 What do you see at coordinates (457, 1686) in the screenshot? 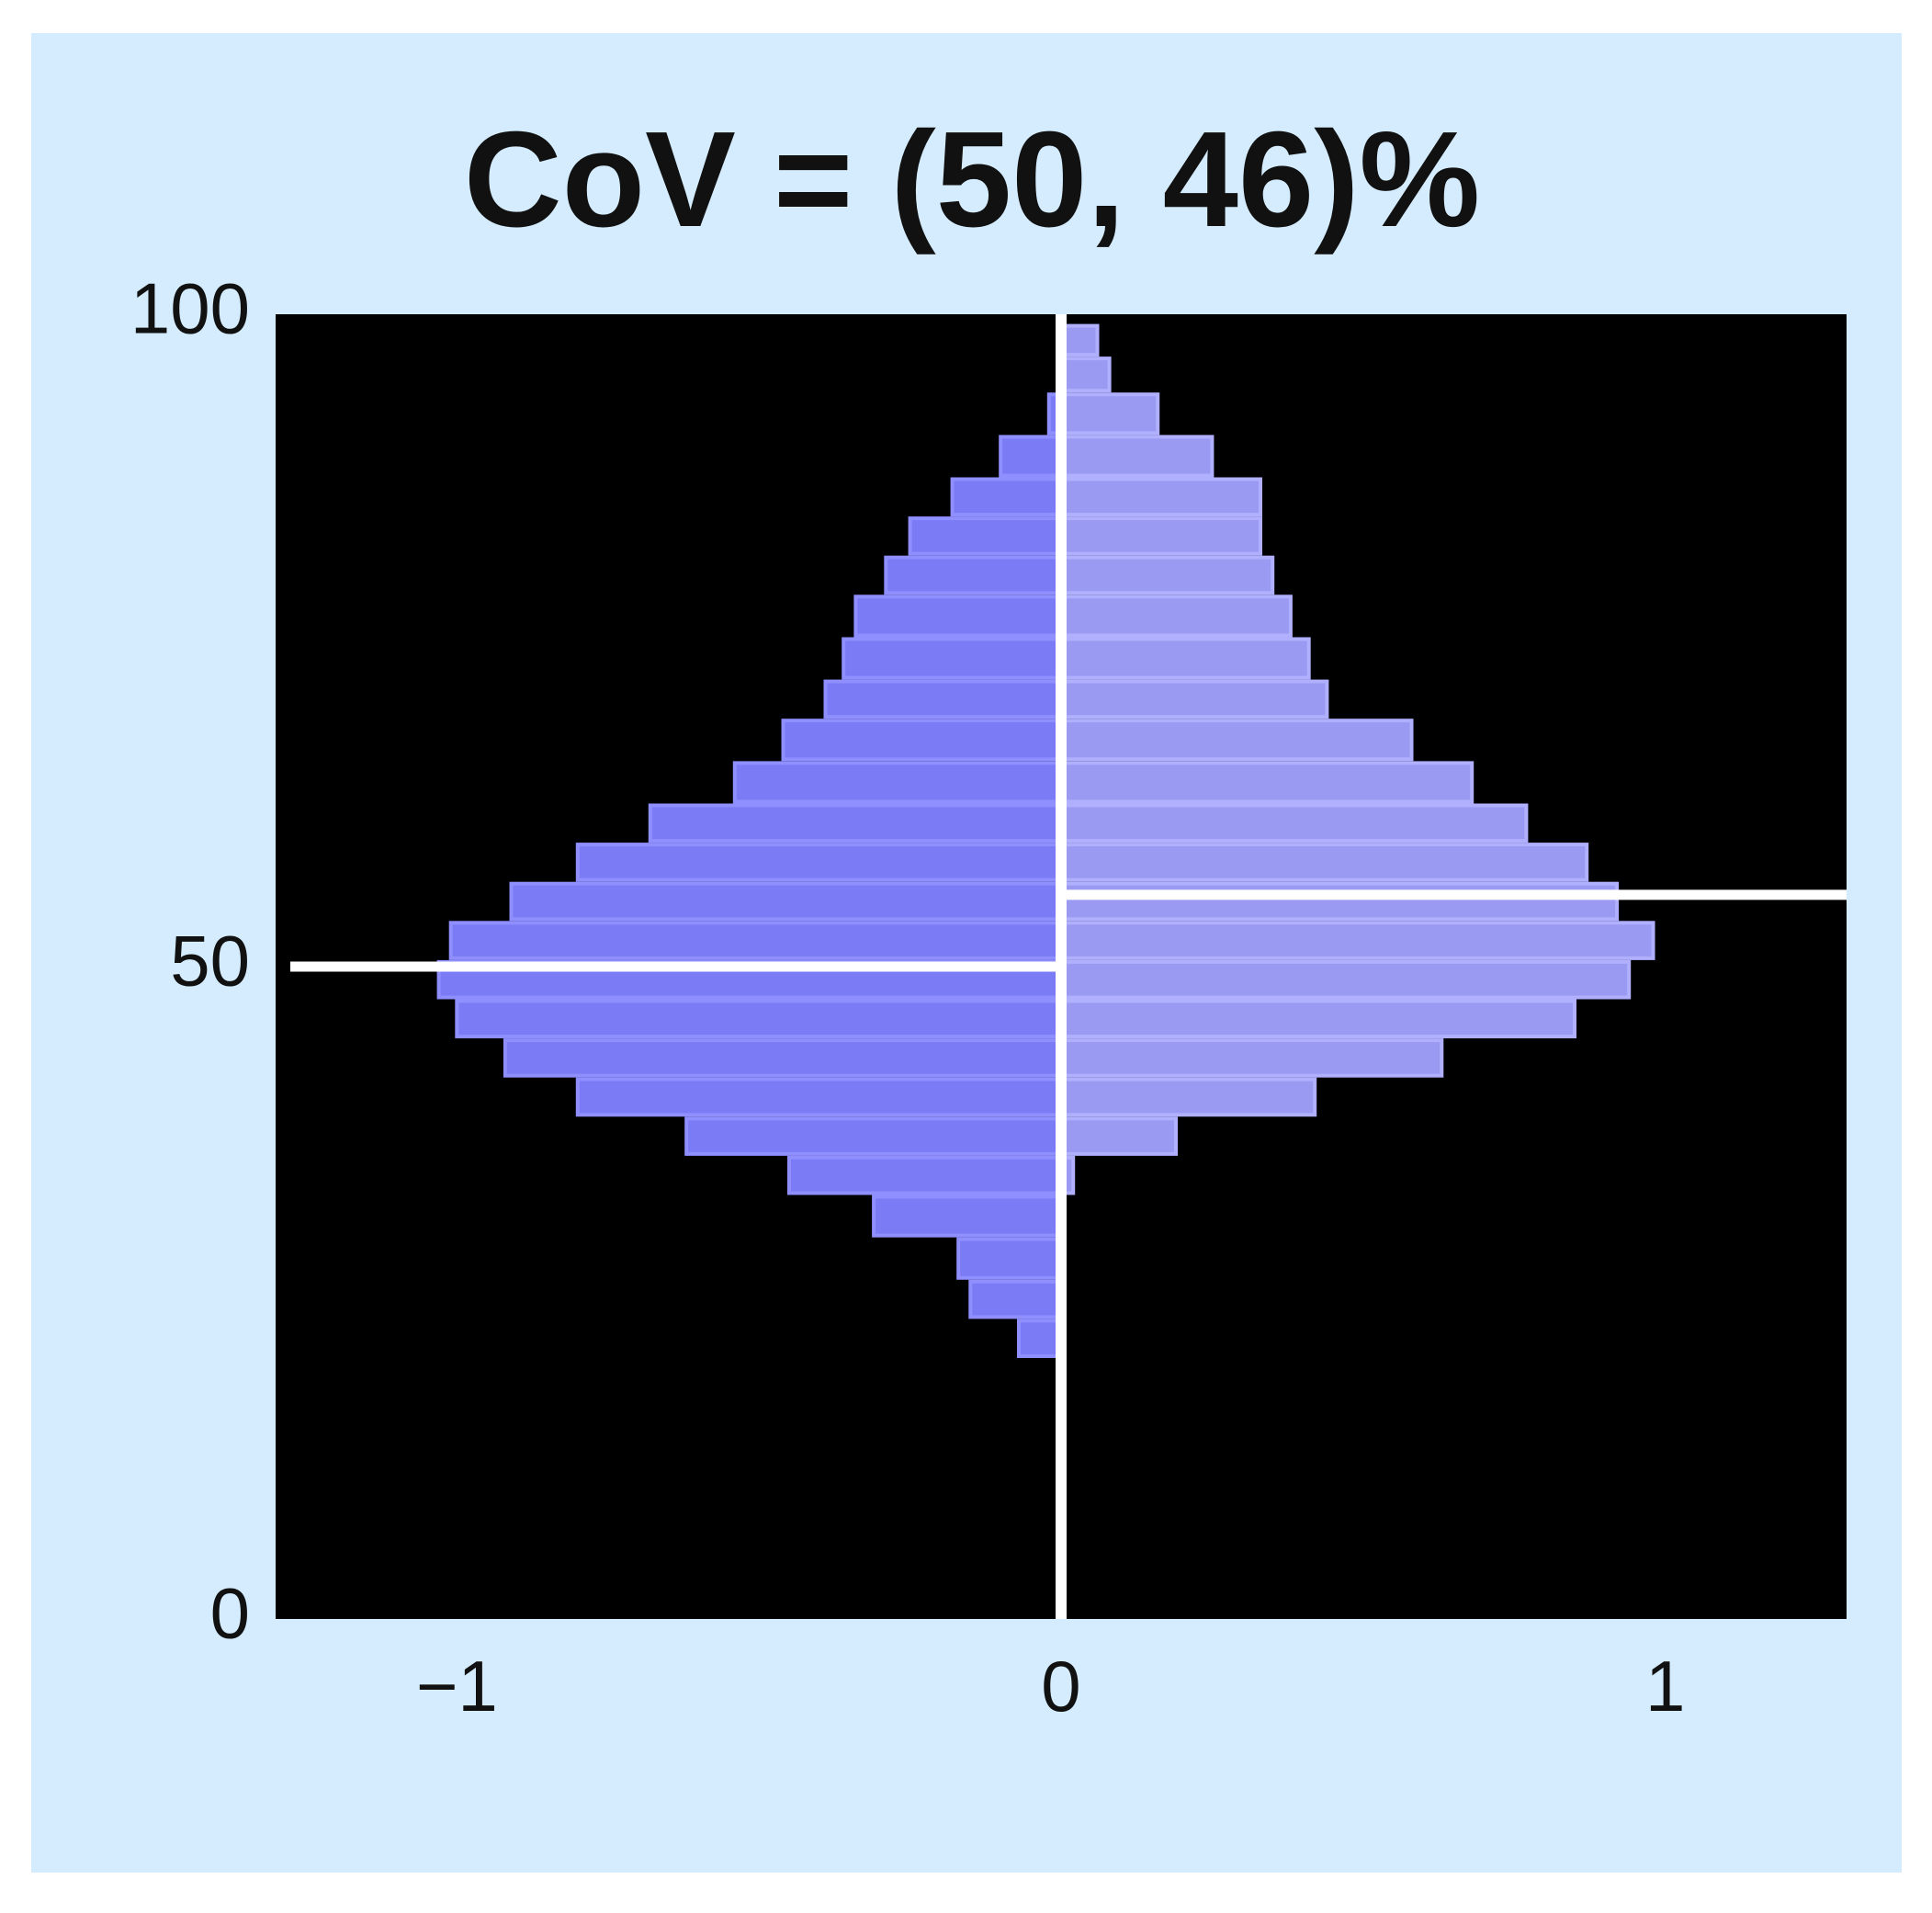
I see `x-tick-label: −1` at bounding box center [457, 1686].